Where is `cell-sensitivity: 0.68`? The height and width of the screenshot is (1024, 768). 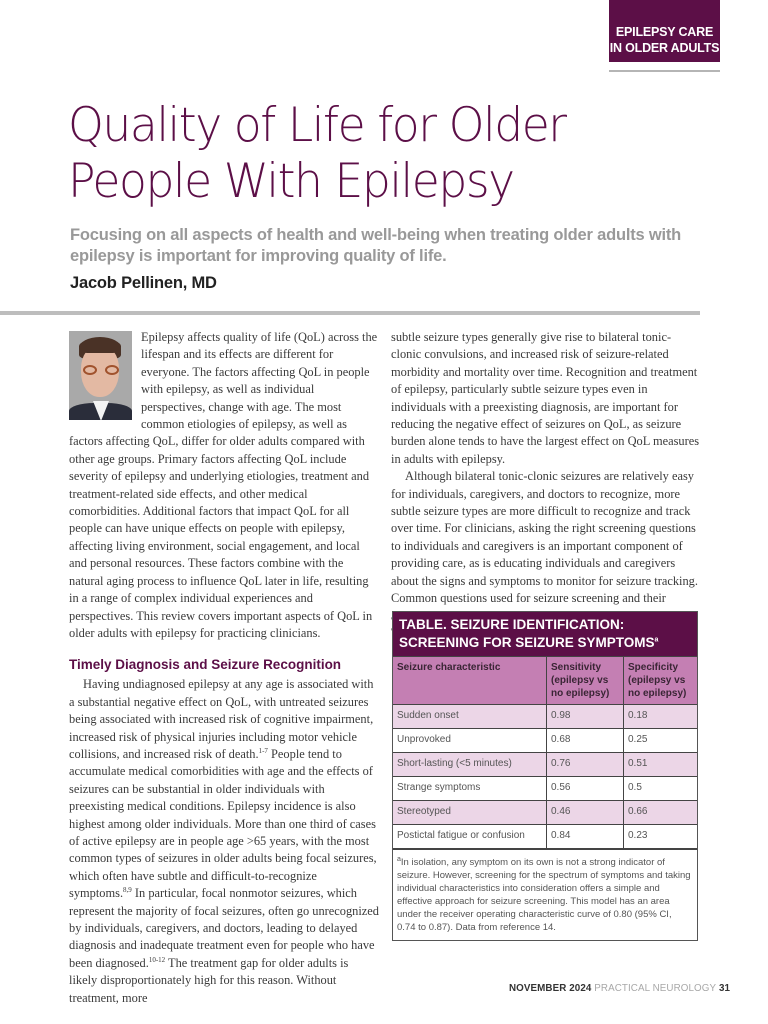 cell-sensitivity: 0.68 is located at coordinates (585, 740).